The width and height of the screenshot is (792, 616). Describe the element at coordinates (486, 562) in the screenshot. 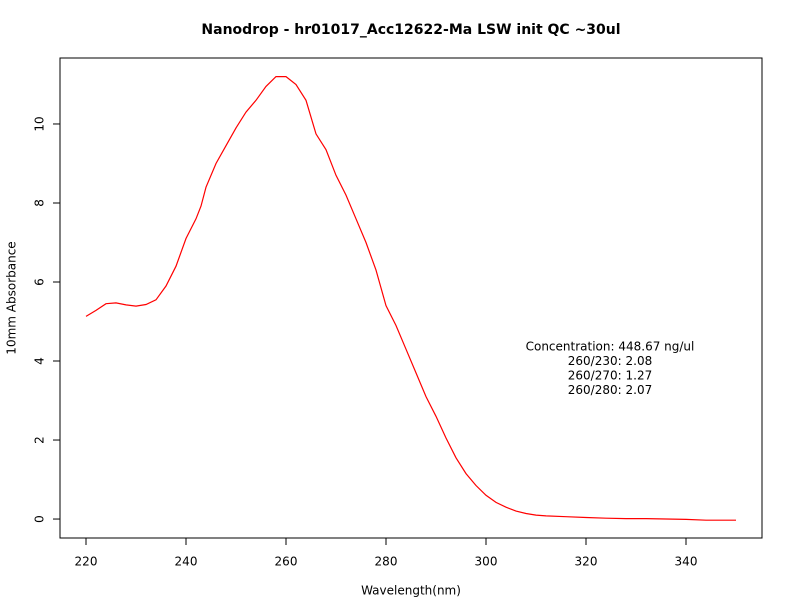

I see `x-tick-label: 300` at that location.